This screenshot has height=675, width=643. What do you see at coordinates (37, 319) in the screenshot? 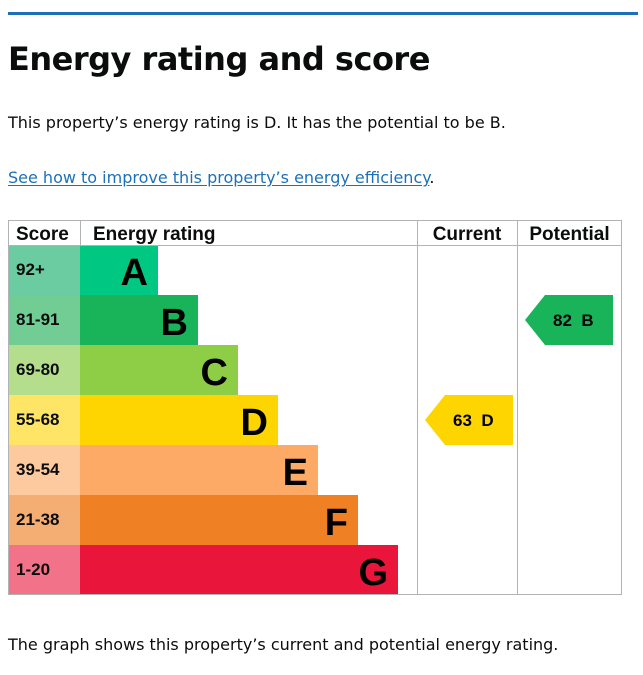
I see `score-range-b: 81-91` at bounding box center [37, 319].